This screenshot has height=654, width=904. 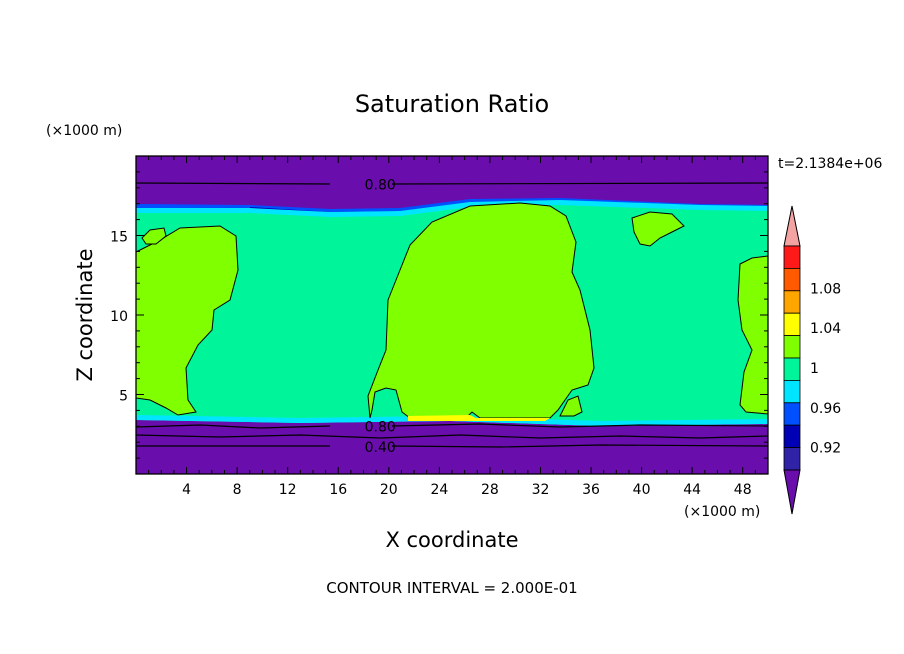 What do you see at coordinates (389, 490) in the screenshot?
I see `x-tick-label: 20` at bounding box center [389, 490].